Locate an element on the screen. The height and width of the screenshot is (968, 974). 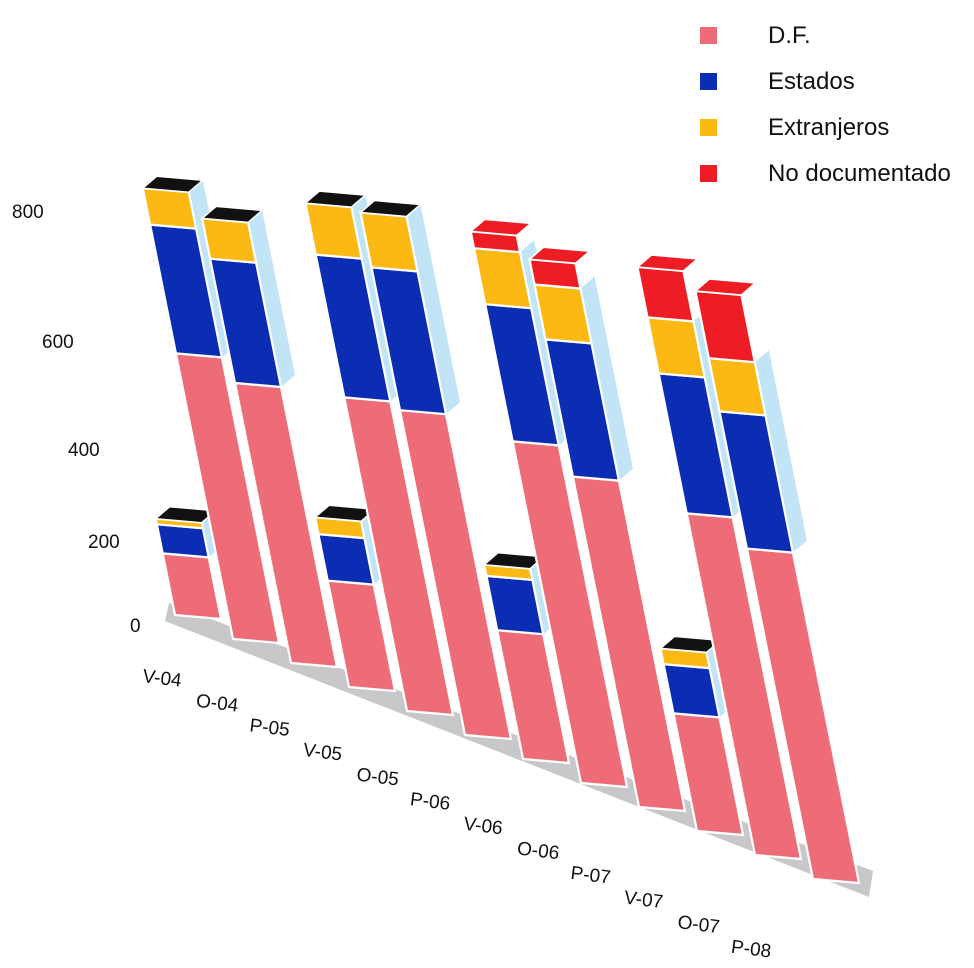
x-tick-label-o-06: O-06 is located at coordinates (538, 851).